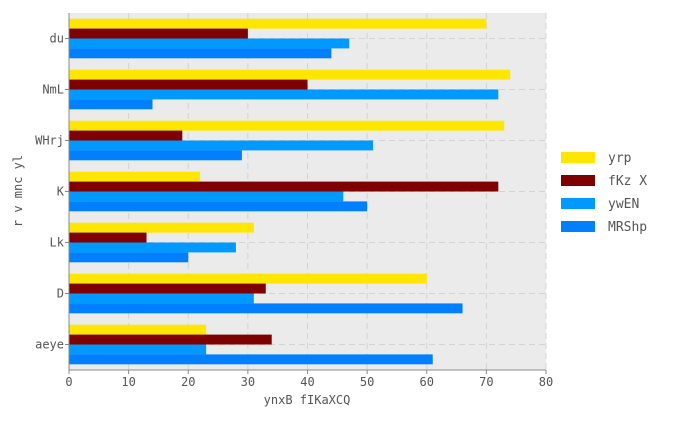 This screenshot has height=425, width=700. Describe the element at coordinates (307, 382) in the screenshot. I see `x-tick-label: 40` at that location.